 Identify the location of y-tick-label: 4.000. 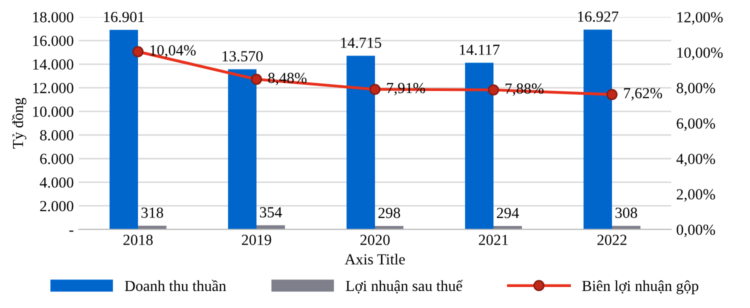
(57, 182).